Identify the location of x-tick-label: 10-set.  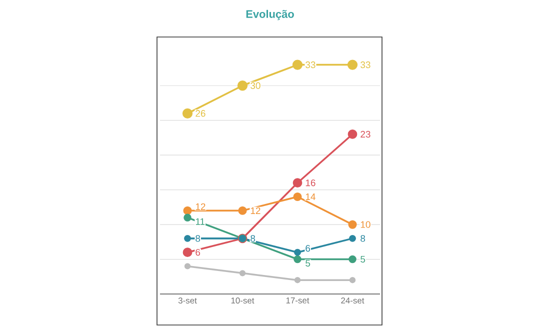
(242, 301).